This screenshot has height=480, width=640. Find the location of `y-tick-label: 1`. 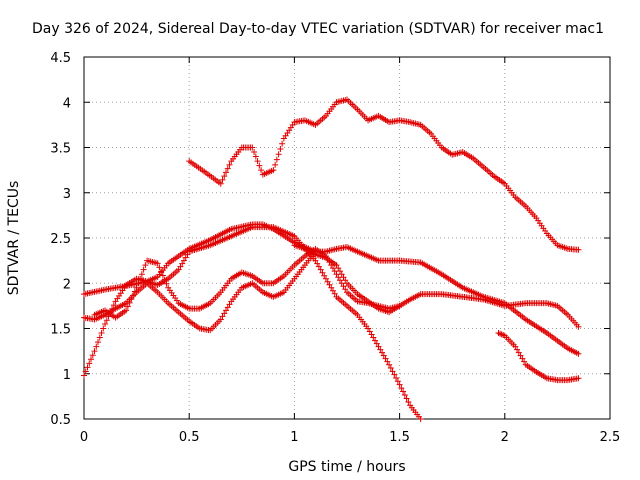

y-tick-label: 1 is located at coordinates (67, 375).